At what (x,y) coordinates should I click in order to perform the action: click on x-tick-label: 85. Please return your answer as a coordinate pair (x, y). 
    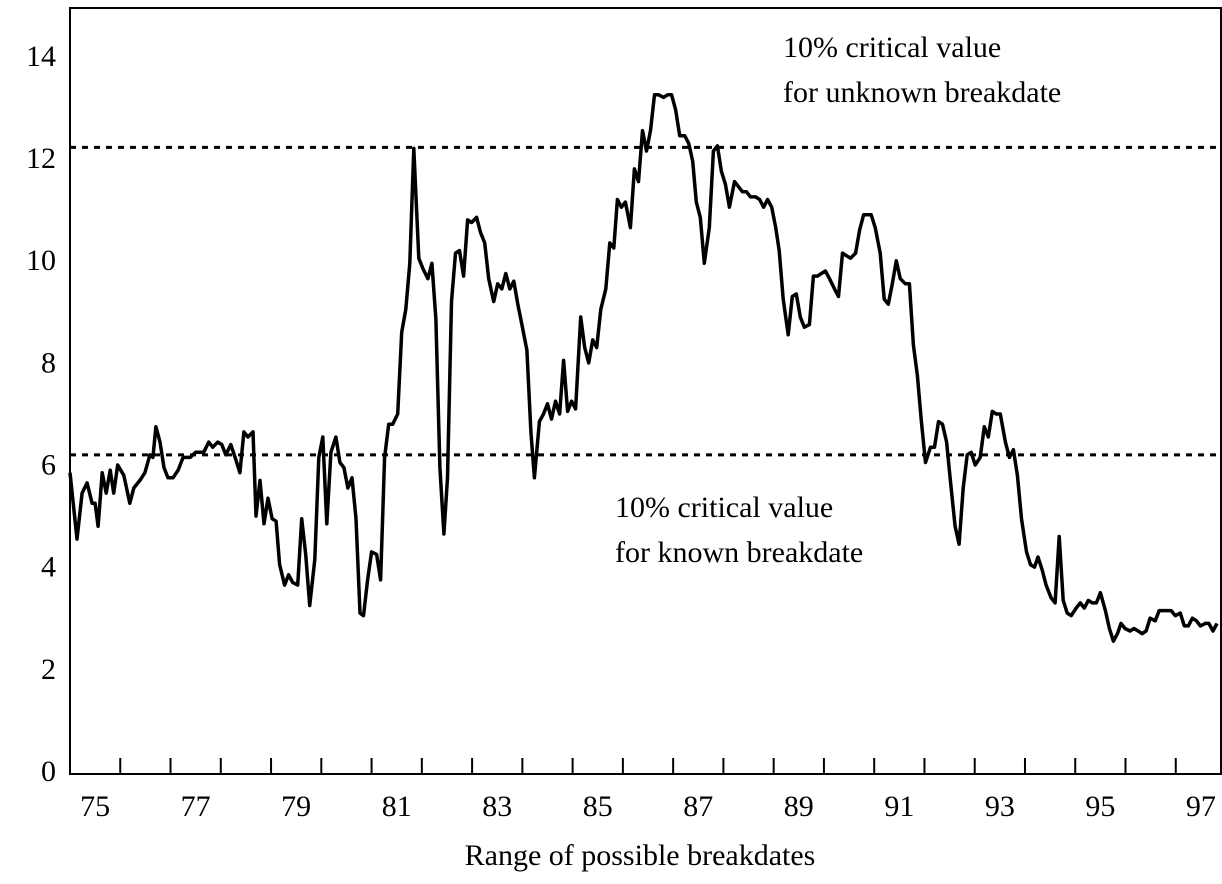
    Looking at the image, I should click on (598, 806).